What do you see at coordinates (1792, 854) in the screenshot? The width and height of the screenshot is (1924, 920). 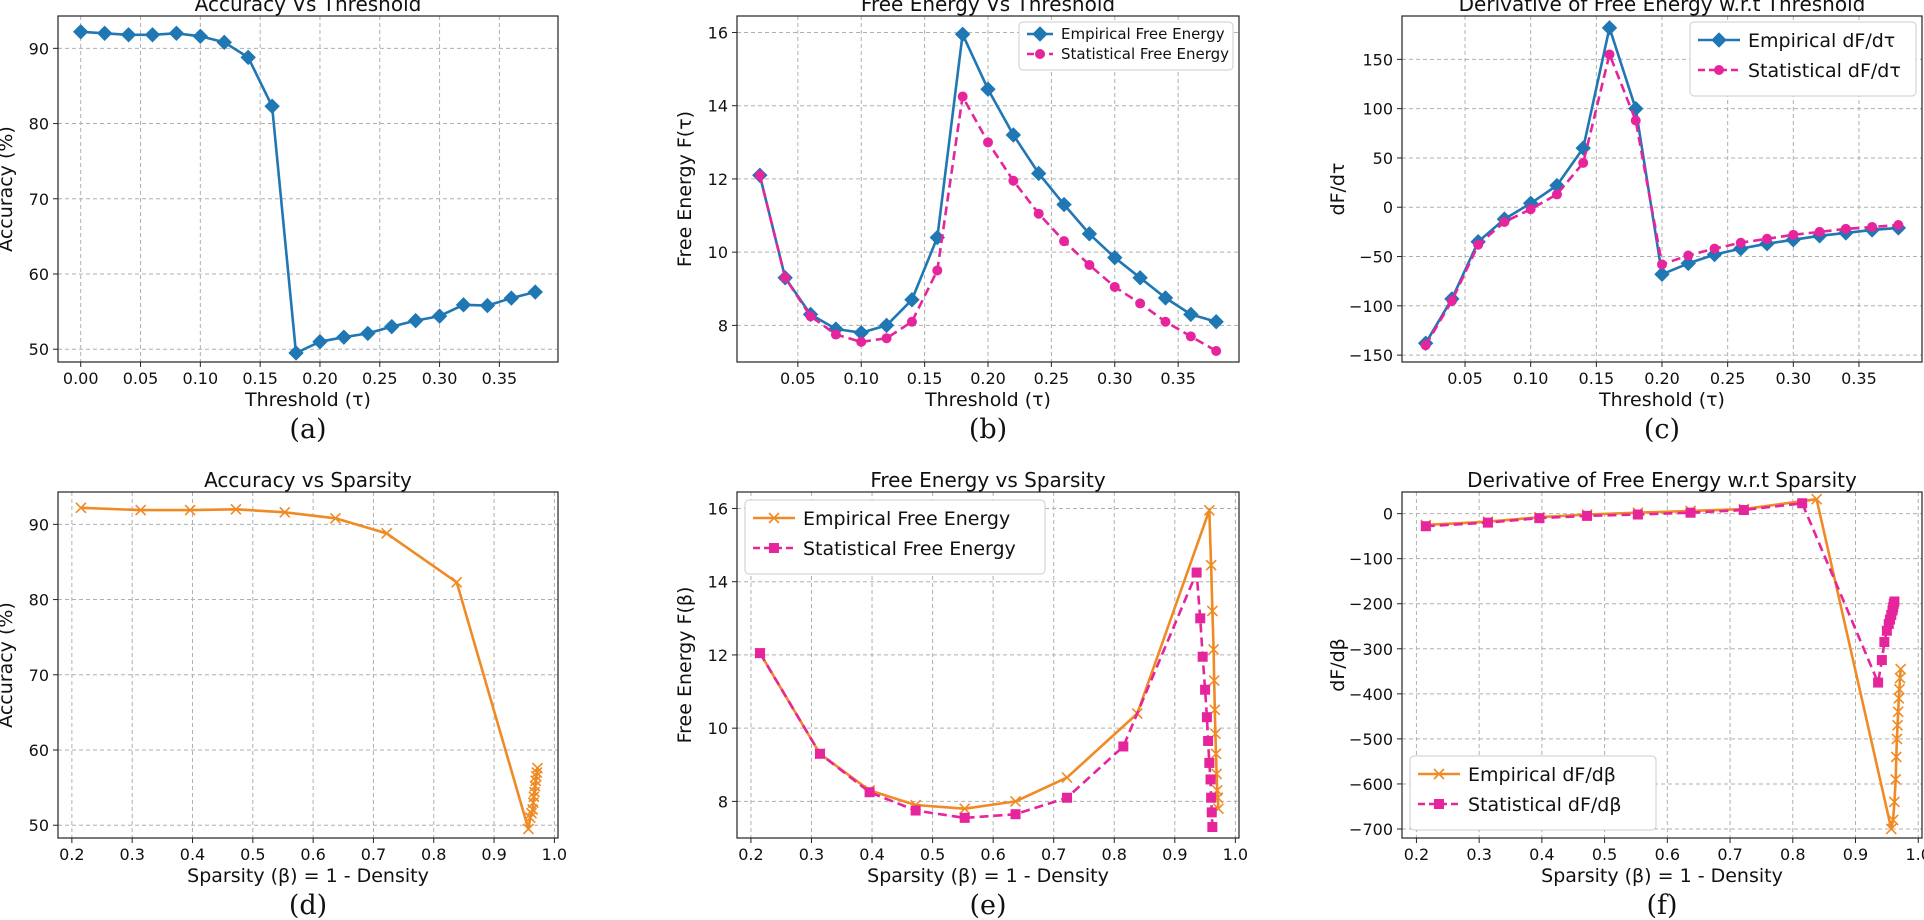 I see `x-tick-label: 0.8` at bounding box center [1792, 854].